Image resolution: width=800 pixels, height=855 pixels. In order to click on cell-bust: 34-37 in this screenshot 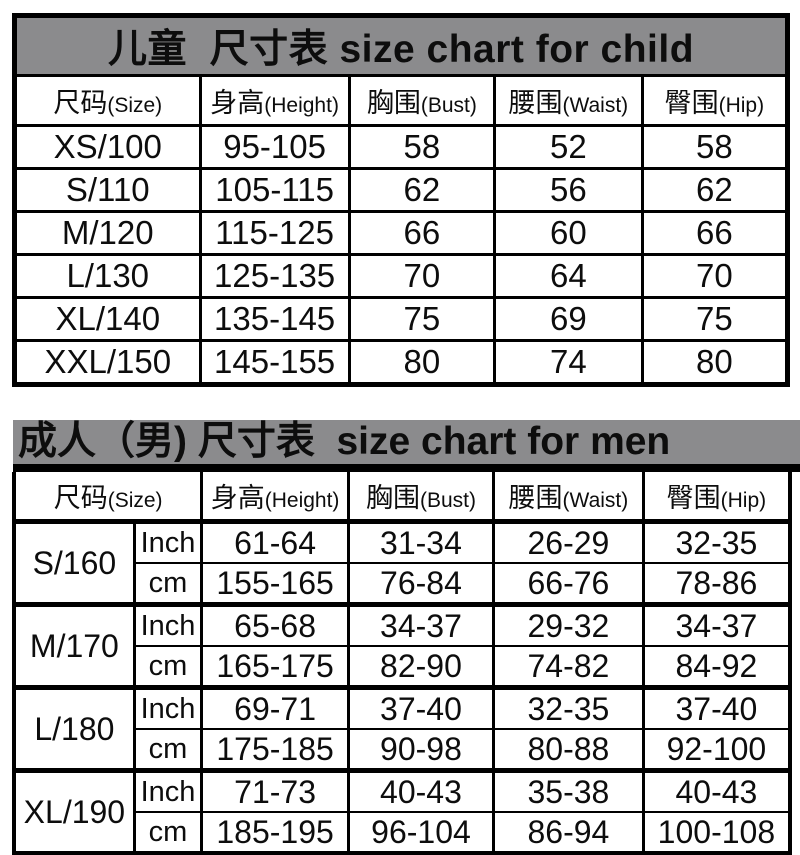, I will do `click(421, 624)`.